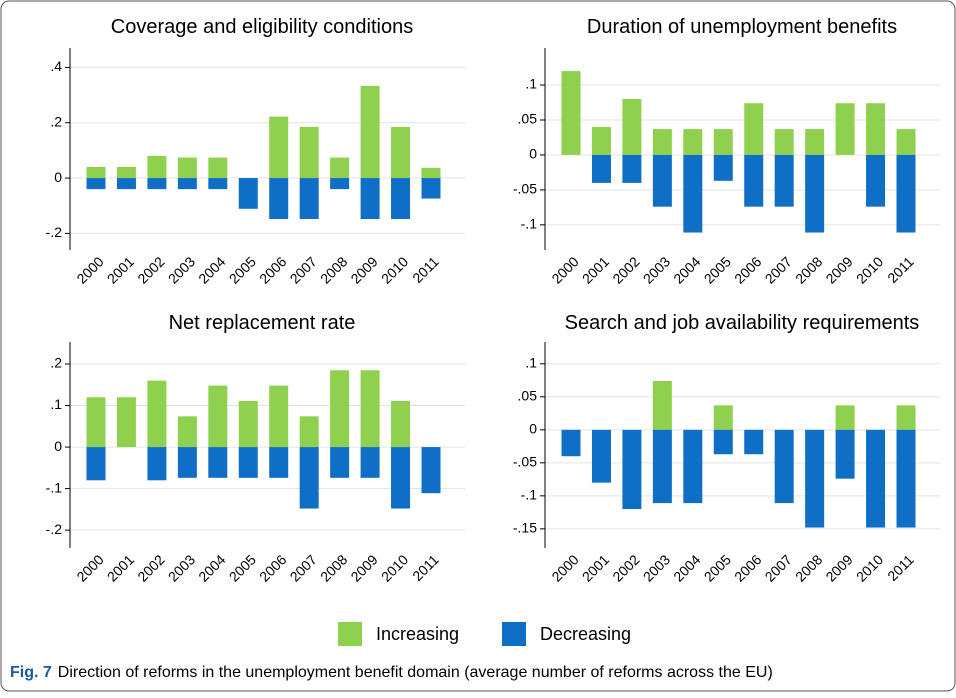 This screenshot has height=698, width=956. I want to click on legend-swatch, so click(350, 634).